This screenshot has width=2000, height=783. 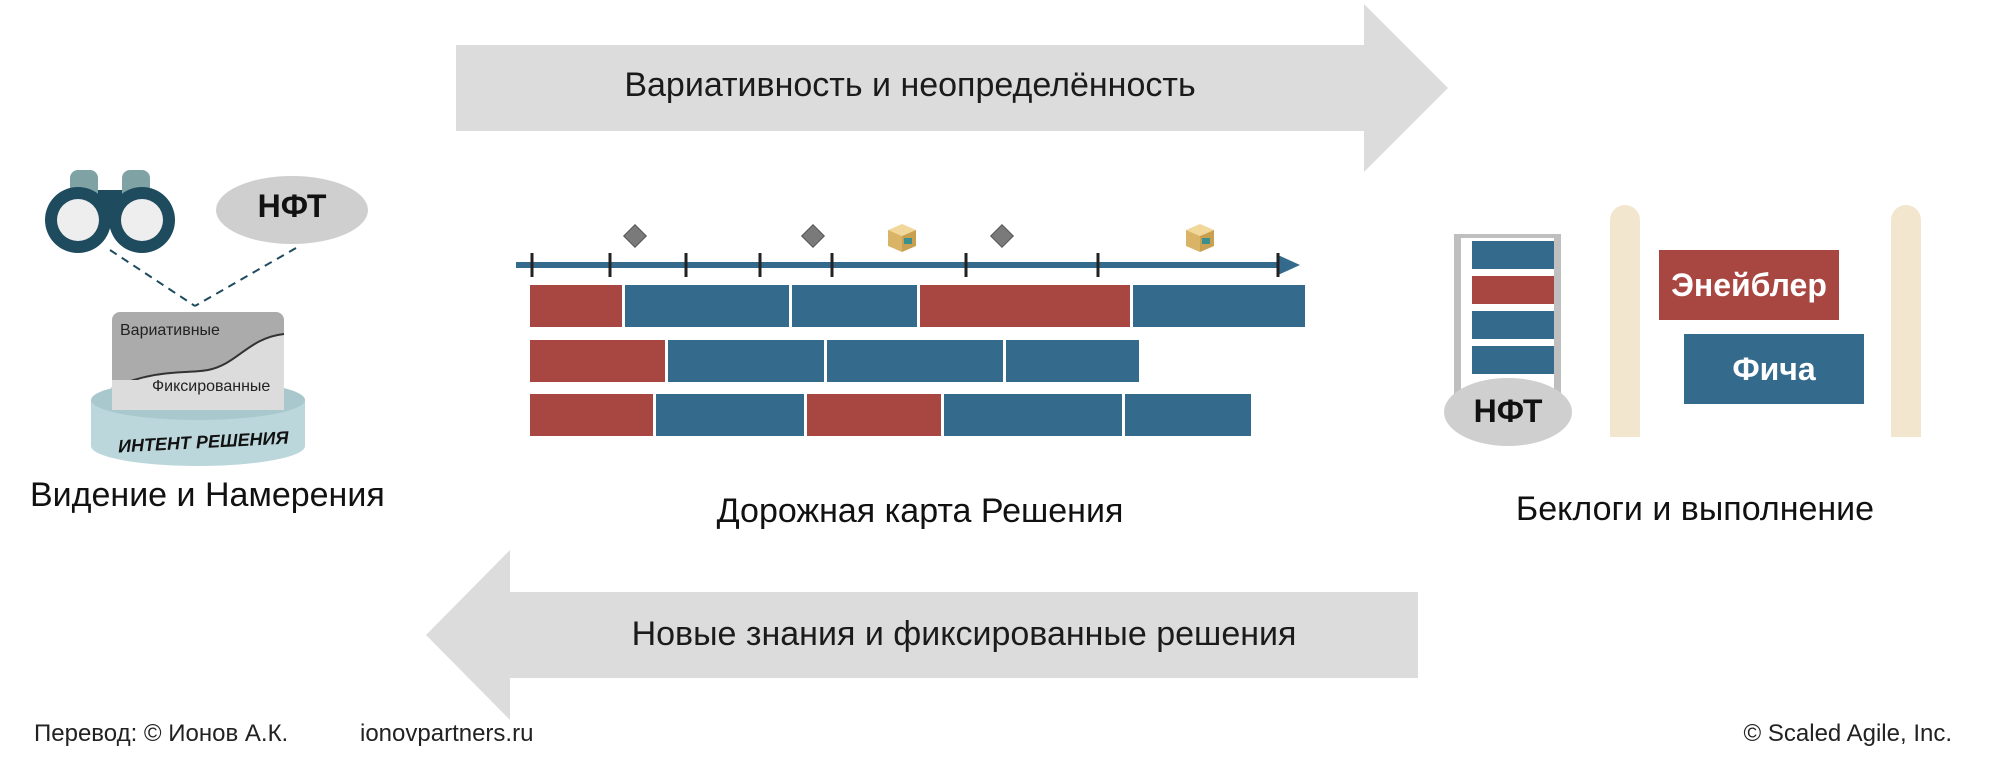 I want to click on timeline-arrowhead, so click(x=1289, y=265).